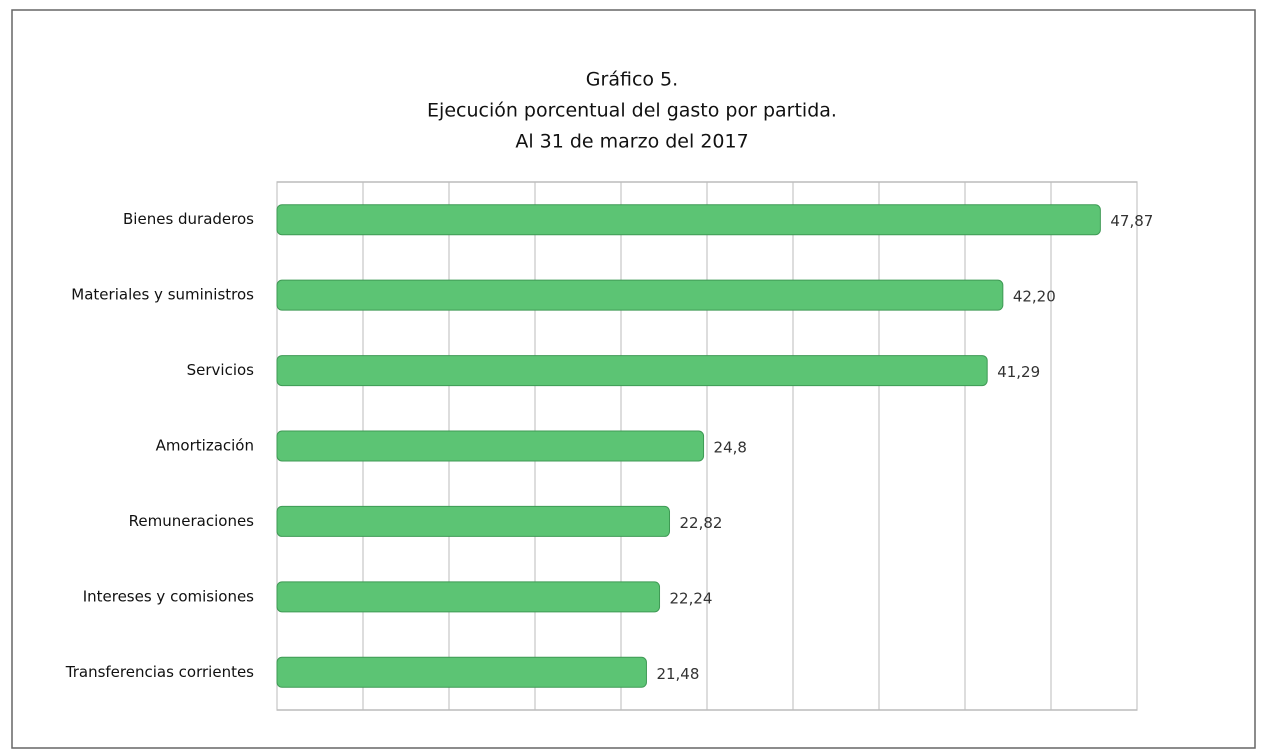 This screenshot has height=755, width=1265. I want to click on y-tick-label: Transferencias corrientes, so click(159, 672).